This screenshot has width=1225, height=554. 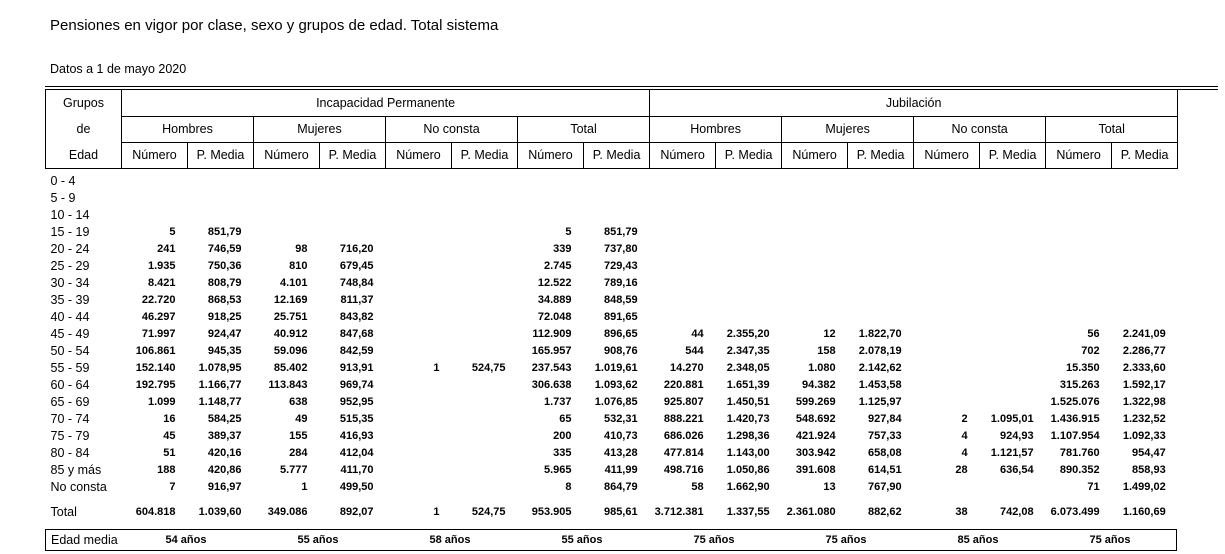 I want to click on cell-value: 890.352, so click(x=1079, y=470).